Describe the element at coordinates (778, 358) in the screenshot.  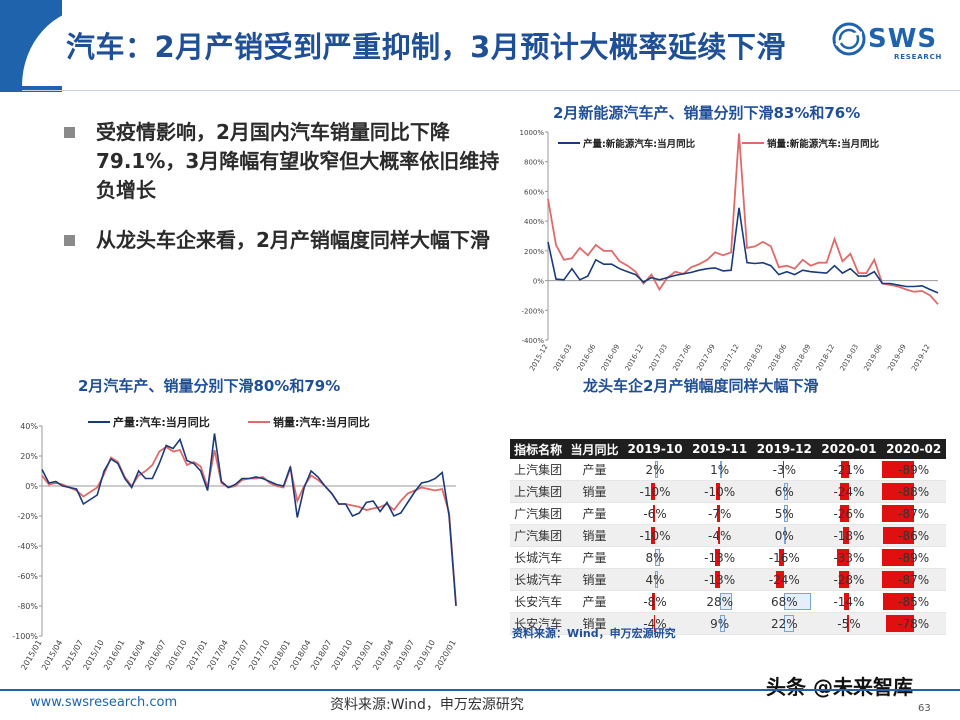
I see `x-tick-label: 2018-06` at that location.